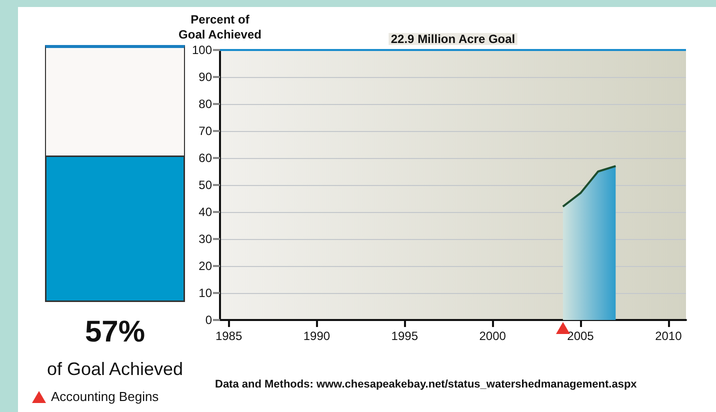  Describe the element at coordinates (205, 131) in the screenshot. I see `y-tick-label: 70` at that location.